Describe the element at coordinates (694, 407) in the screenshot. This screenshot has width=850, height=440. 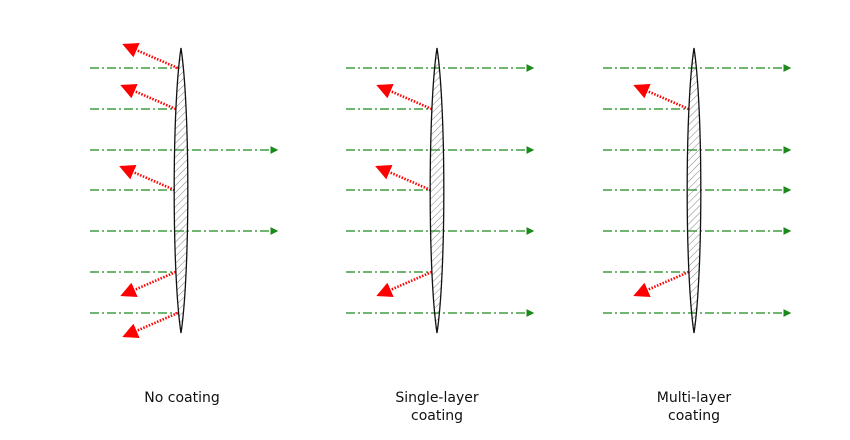
I see `label-multi-layer: Multi-layer coating` at that location.